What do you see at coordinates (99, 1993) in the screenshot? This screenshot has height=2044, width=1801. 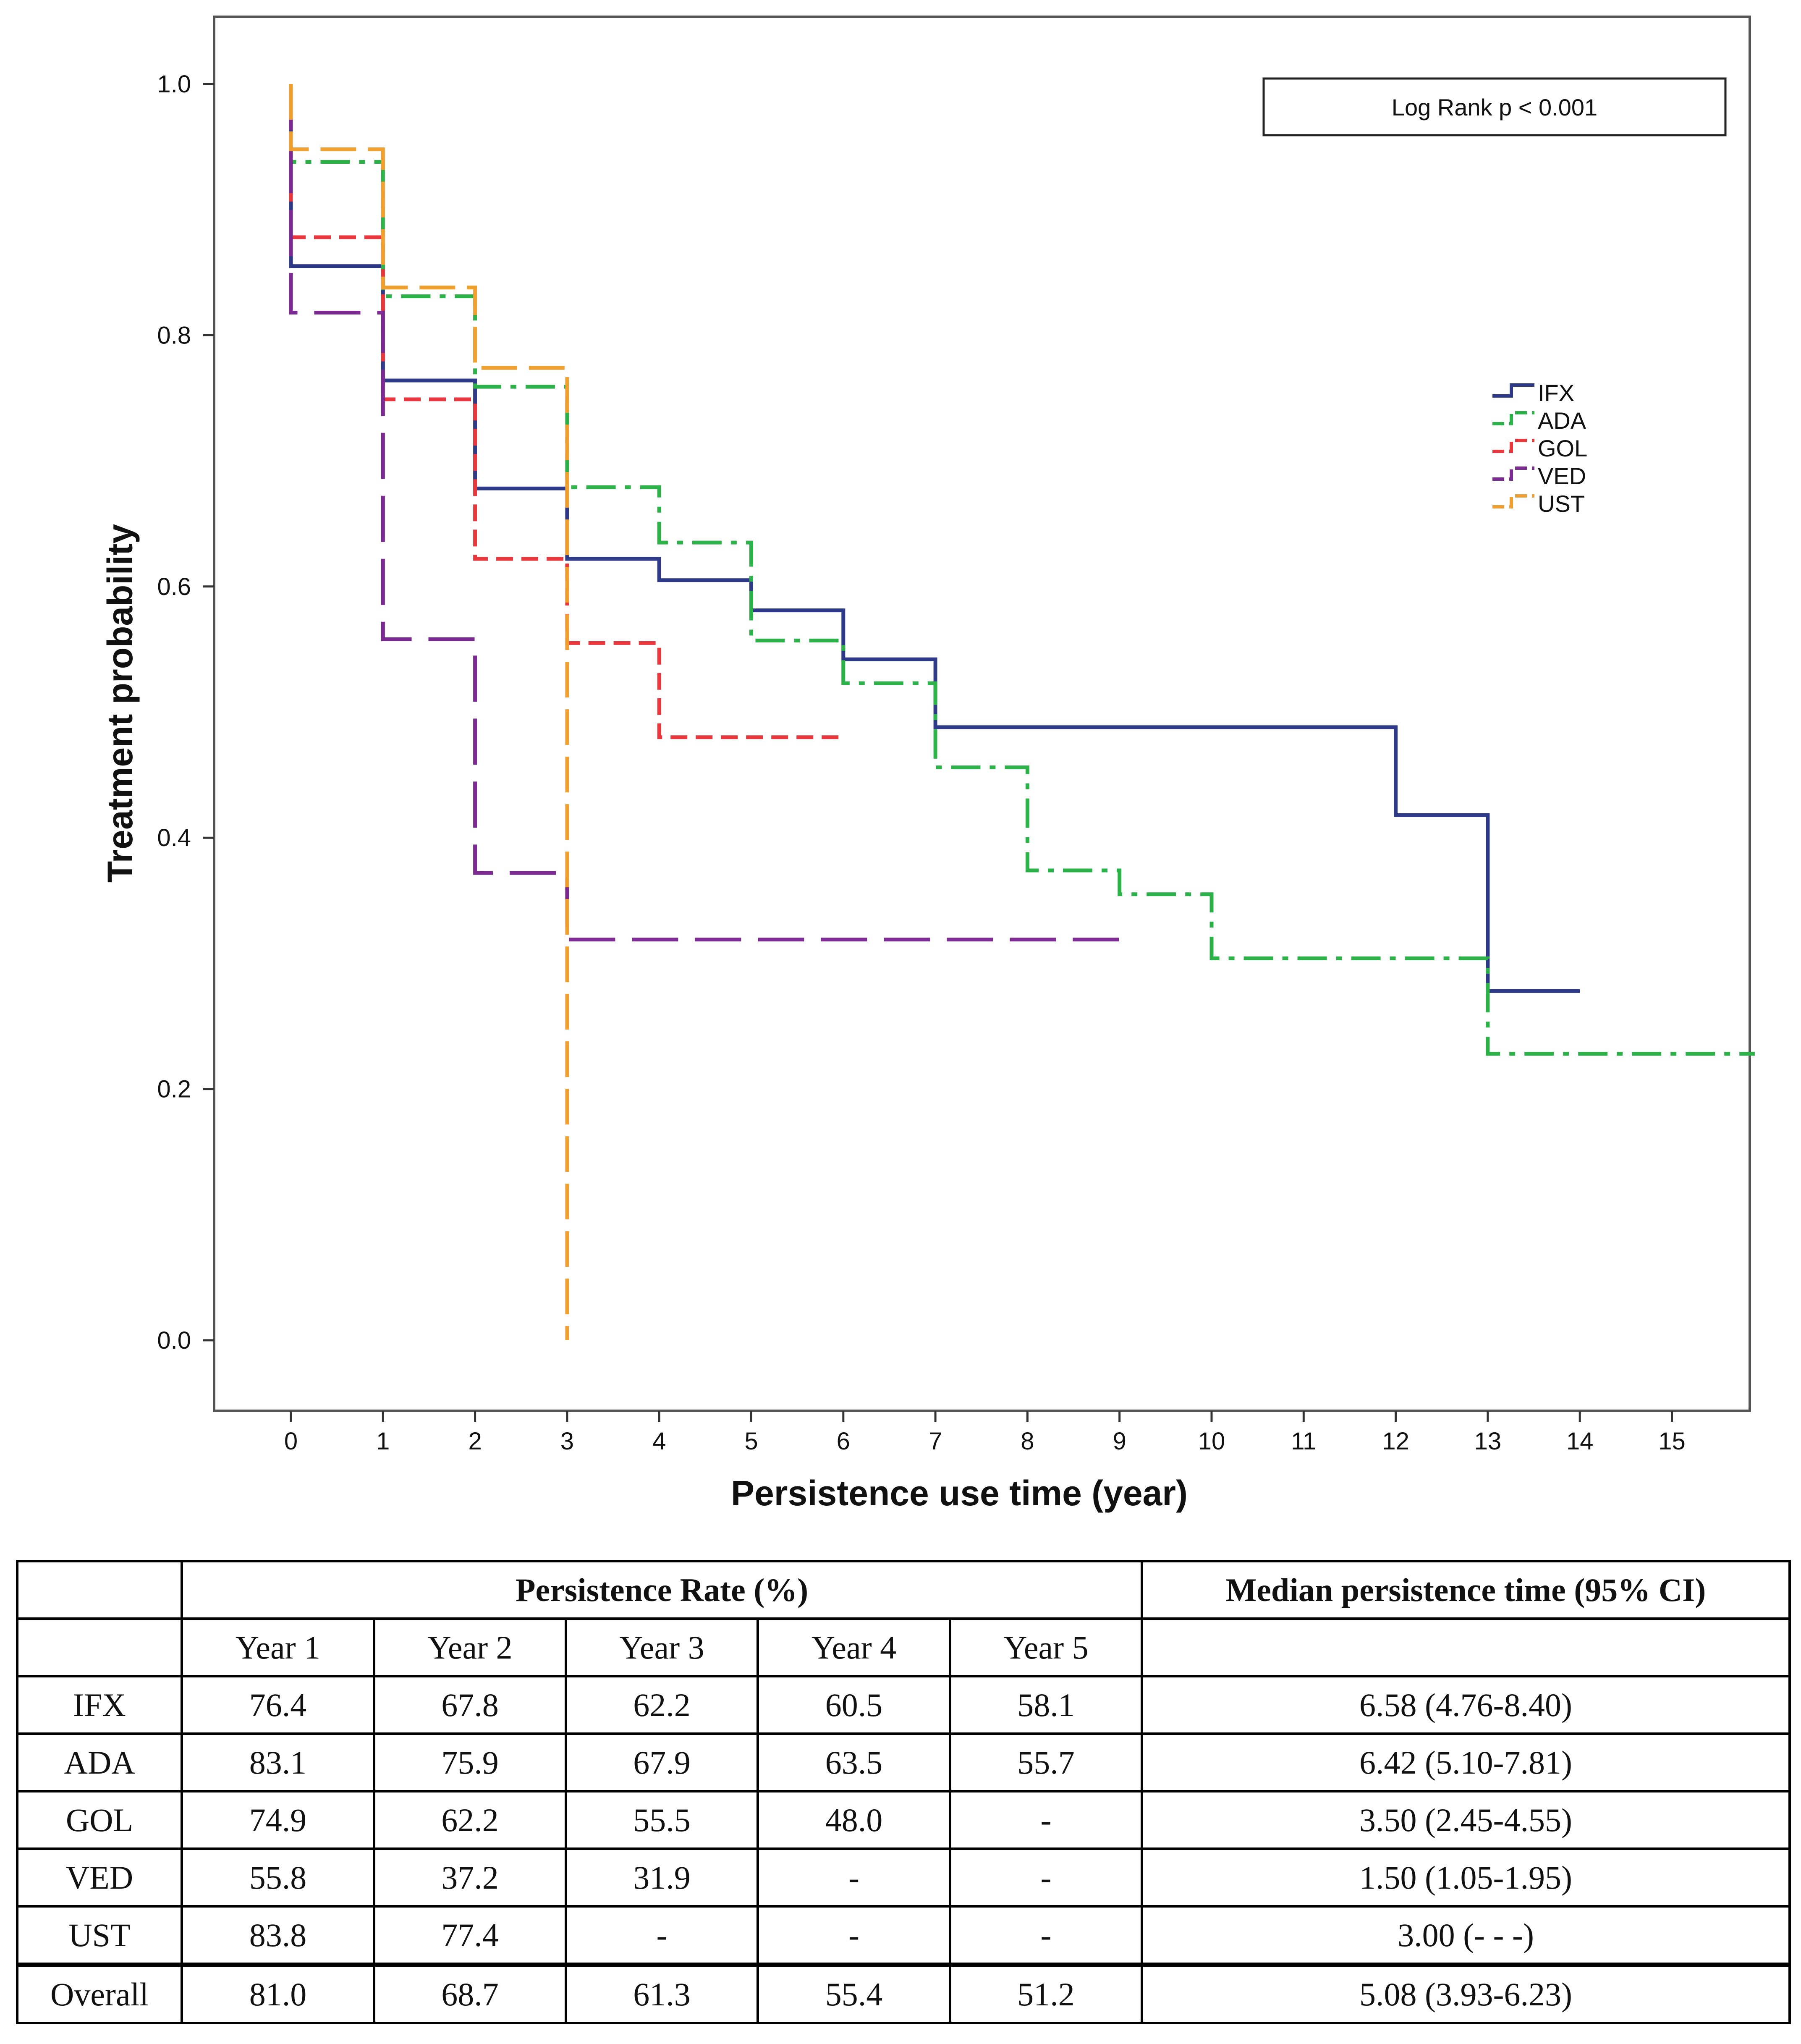 I see `row-label: Overall` at bounding box center [99, 1993].